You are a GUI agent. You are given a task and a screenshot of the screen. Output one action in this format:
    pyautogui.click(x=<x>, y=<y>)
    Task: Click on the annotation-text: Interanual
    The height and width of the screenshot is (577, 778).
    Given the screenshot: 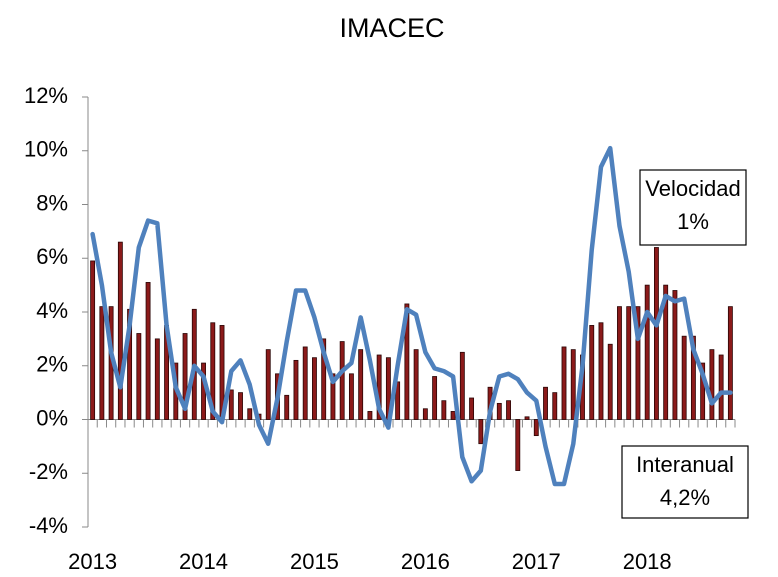 What is the action you would take?
    pyautogui.click(x=685, y=464)
    